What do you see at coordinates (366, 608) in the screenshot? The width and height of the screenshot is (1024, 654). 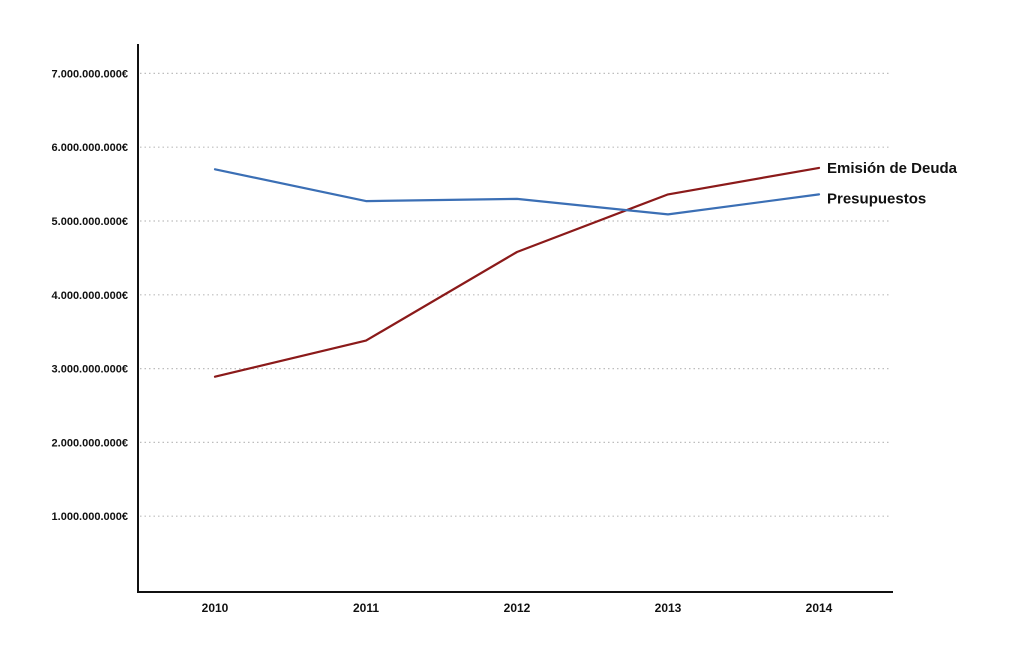 I see `x-tick-label: 2011` at bounding box center [366, 608].